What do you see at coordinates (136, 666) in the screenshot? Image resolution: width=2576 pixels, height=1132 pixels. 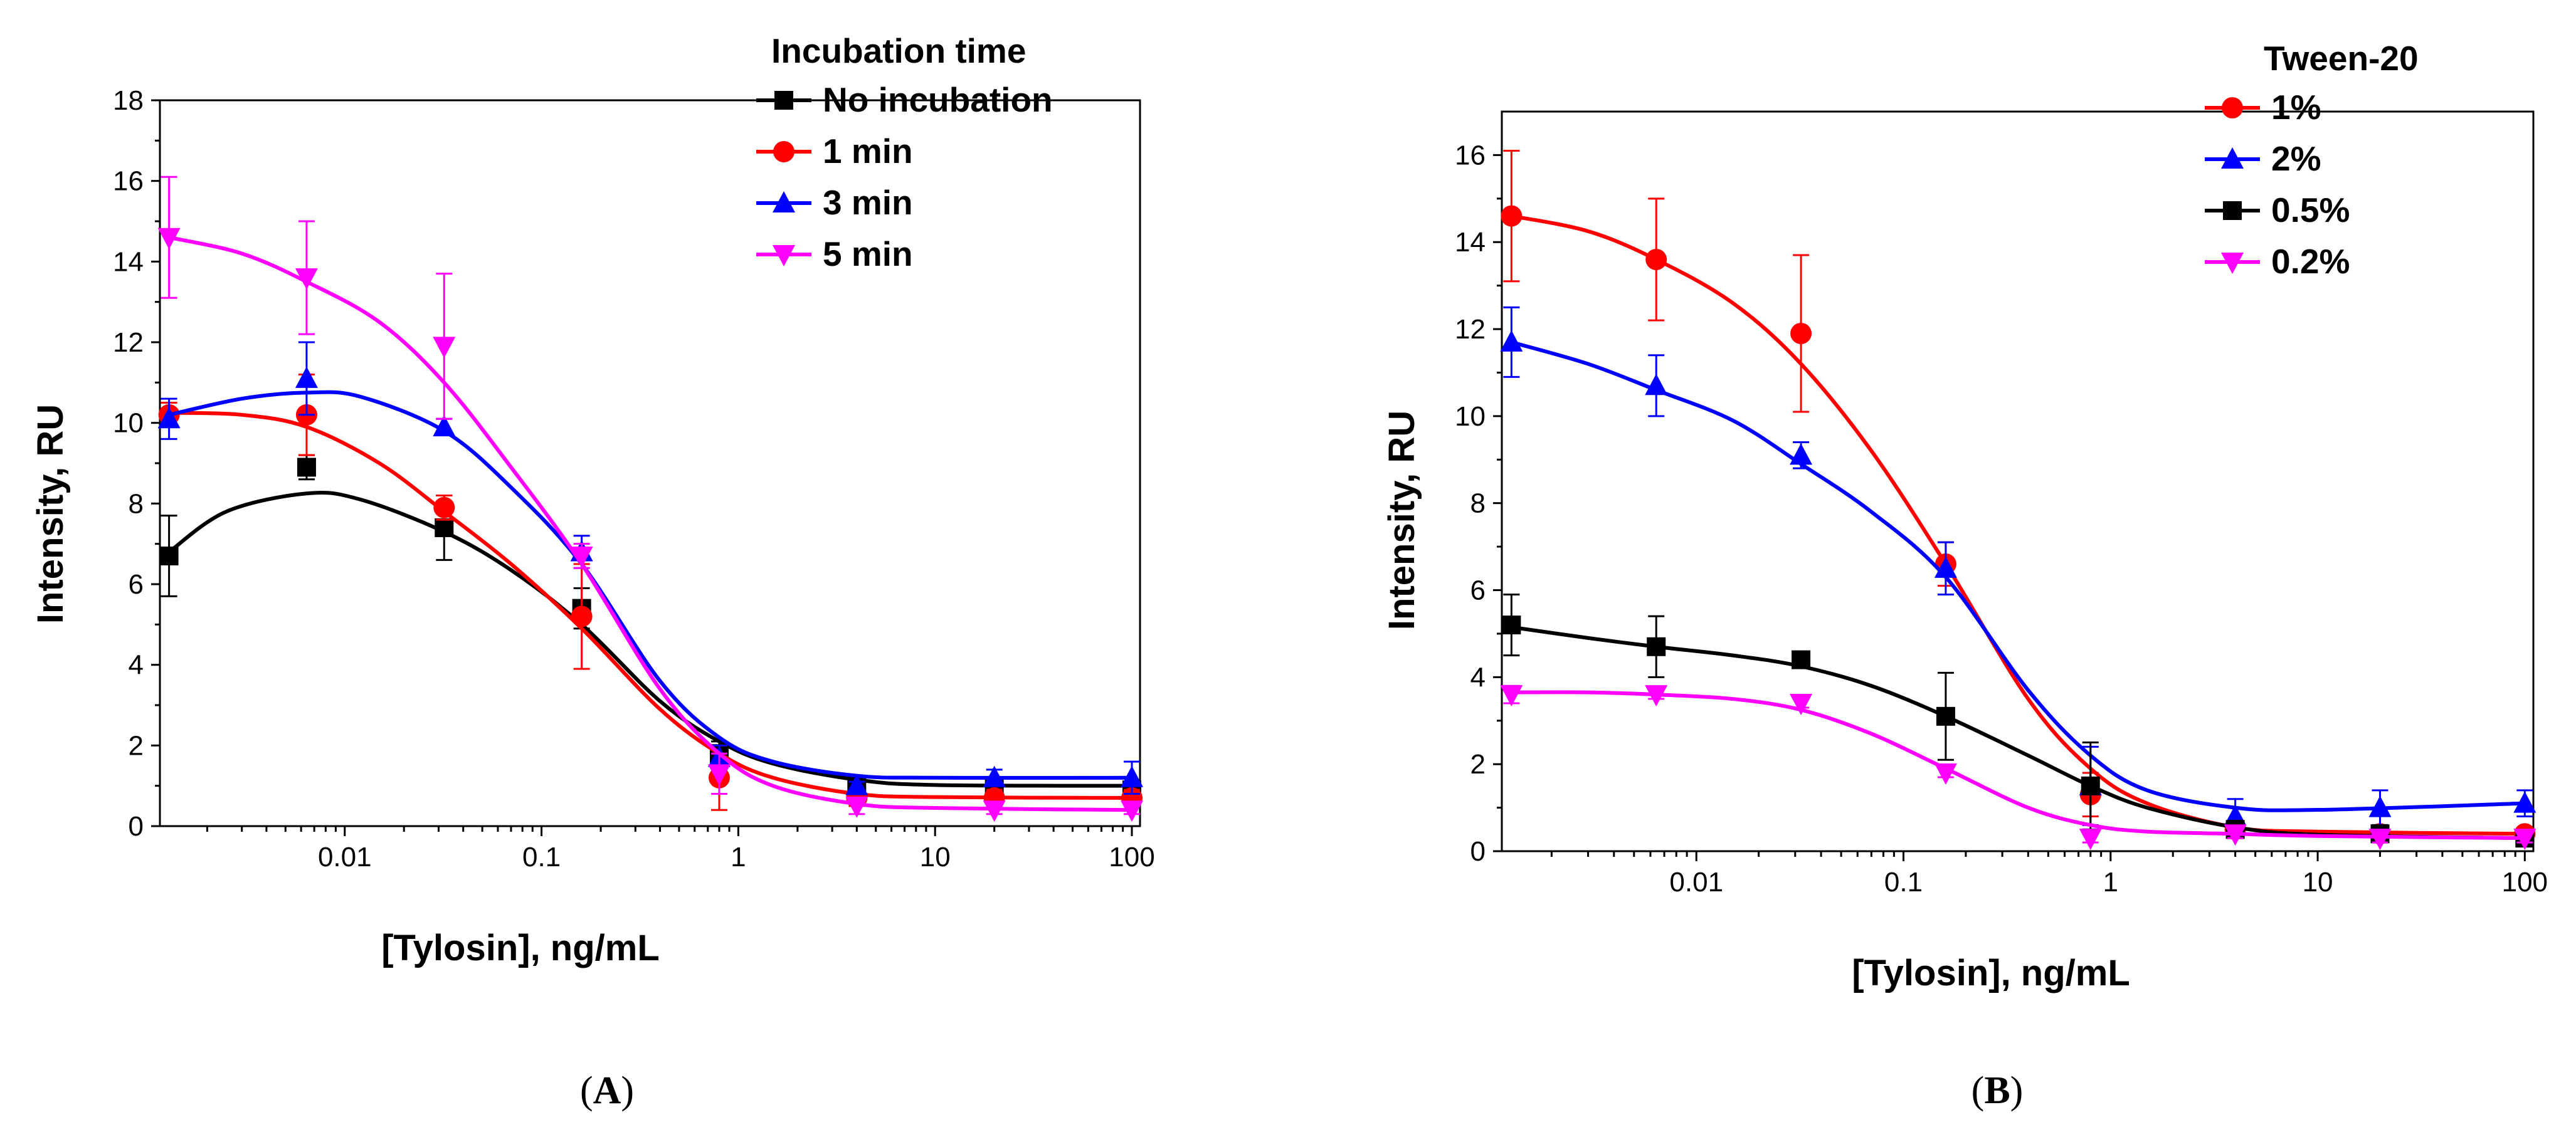 I see `panel-a-y-tick-label: 4` at bounding box center [136, 666].